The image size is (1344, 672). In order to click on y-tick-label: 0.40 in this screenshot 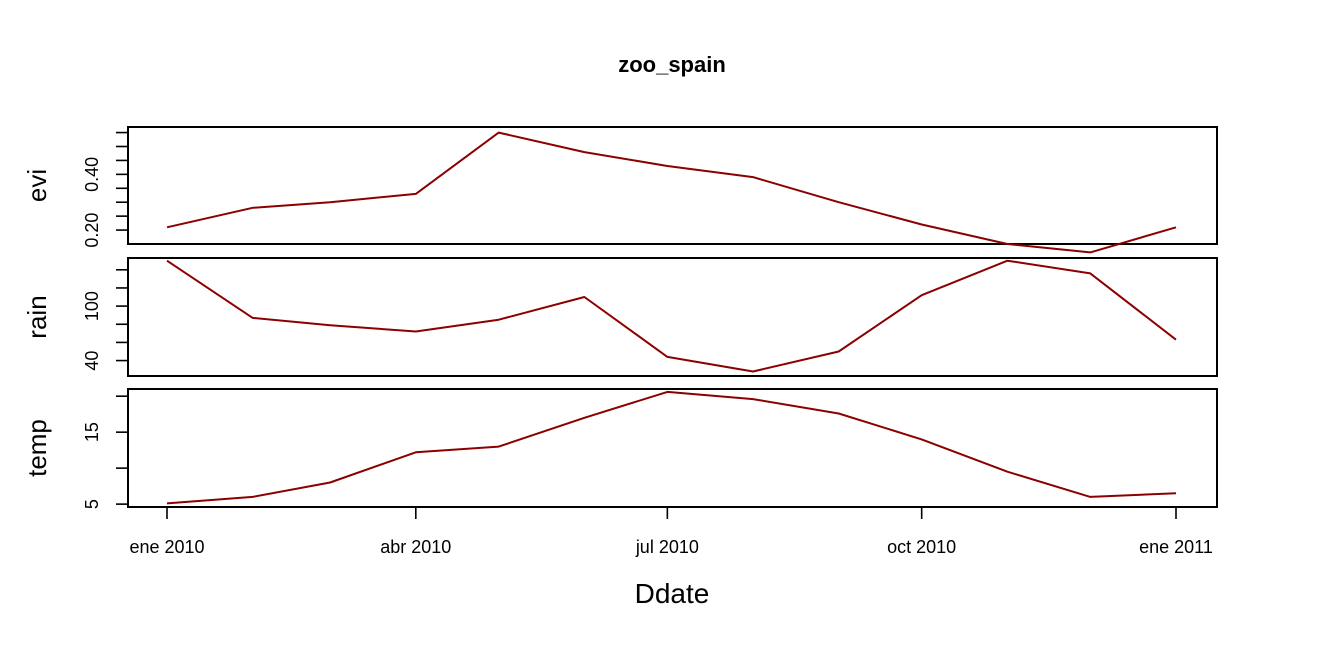, I will do `click(92, 174)`.